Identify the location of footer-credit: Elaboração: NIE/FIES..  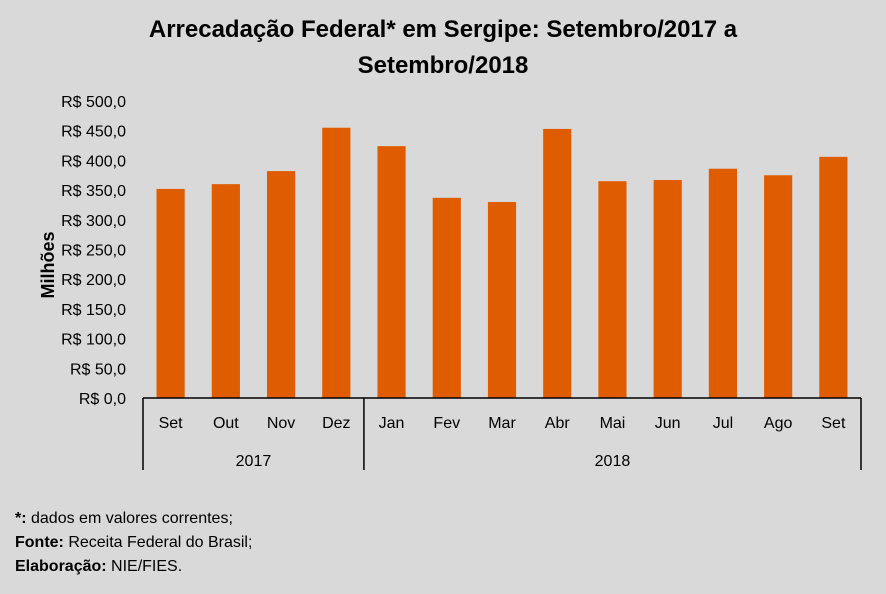
(133, 567).